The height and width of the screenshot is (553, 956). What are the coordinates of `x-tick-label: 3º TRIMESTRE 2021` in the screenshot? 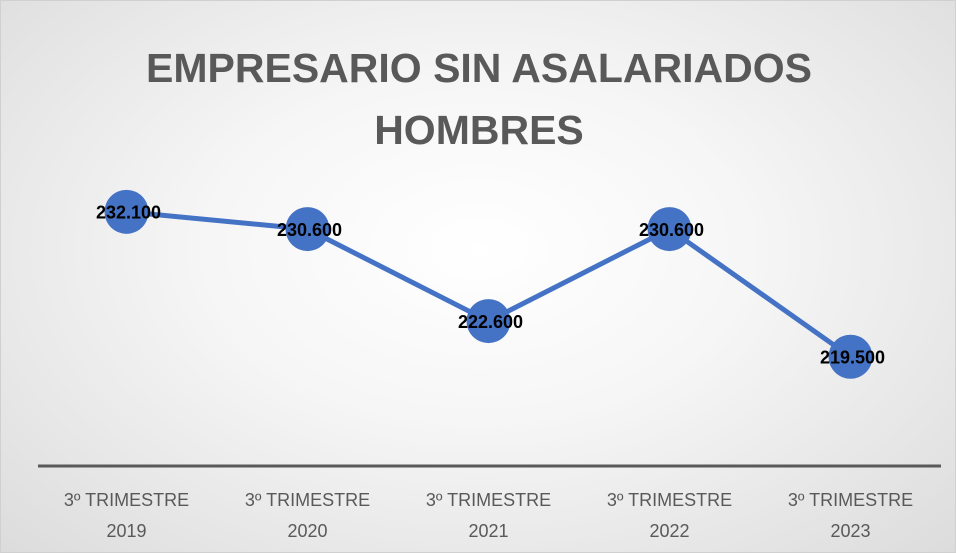 It's located at (488, 515).